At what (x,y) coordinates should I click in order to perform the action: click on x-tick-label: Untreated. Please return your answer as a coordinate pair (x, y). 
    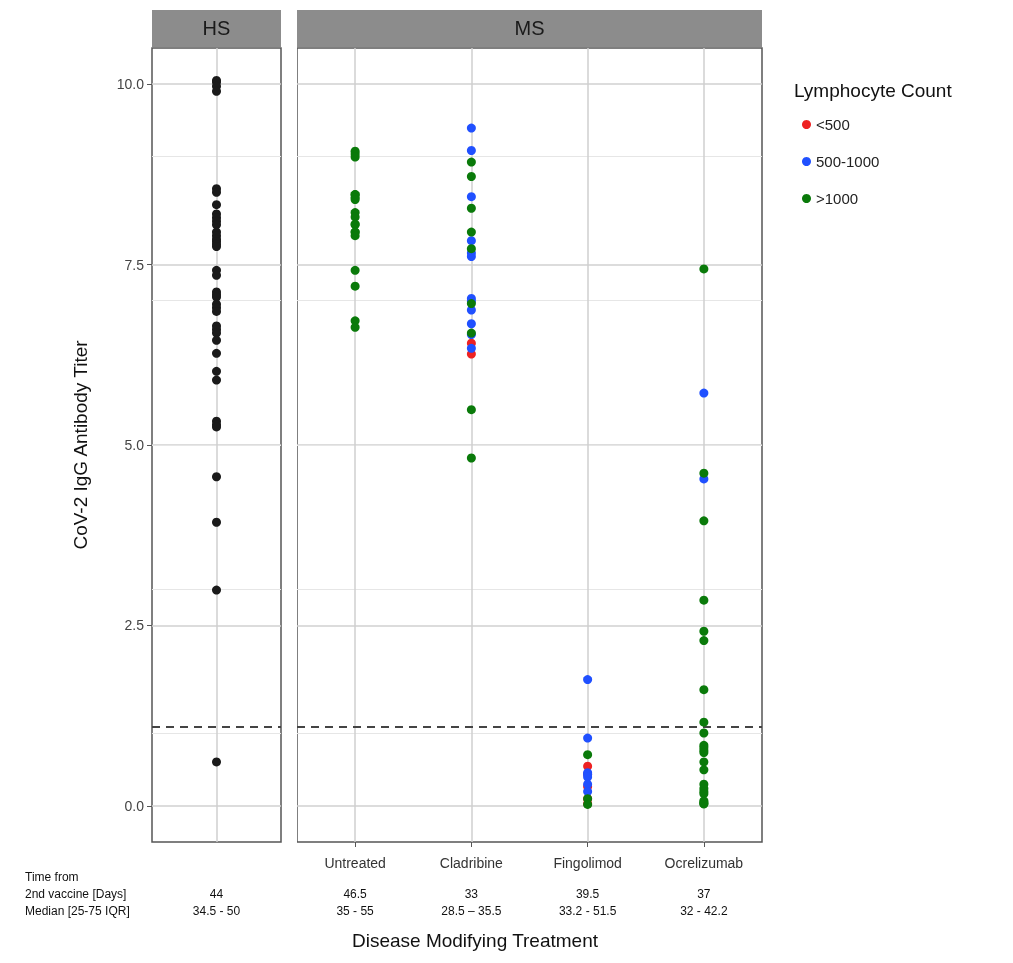
    Looking at the image, I should click on (355, 863).